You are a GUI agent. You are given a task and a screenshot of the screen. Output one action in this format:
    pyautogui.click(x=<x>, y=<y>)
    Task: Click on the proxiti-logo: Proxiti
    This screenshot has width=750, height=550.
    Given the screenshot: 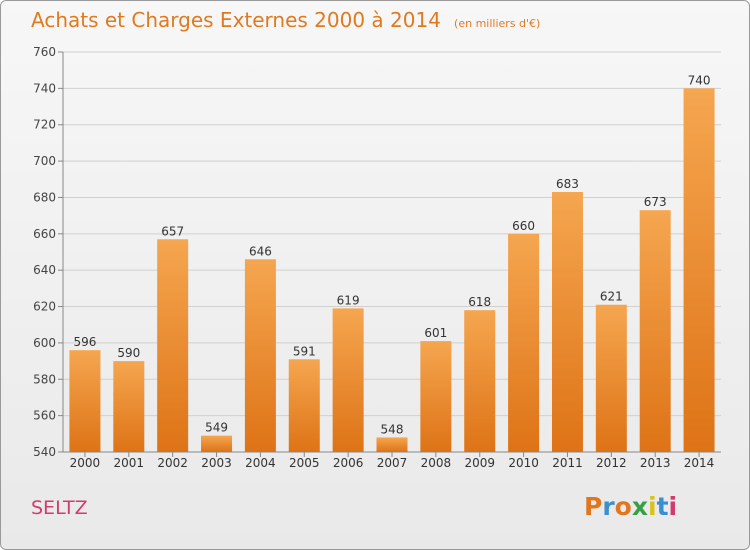 What is the action you would take?
    pyautogui.click(x=630, y=506)
    